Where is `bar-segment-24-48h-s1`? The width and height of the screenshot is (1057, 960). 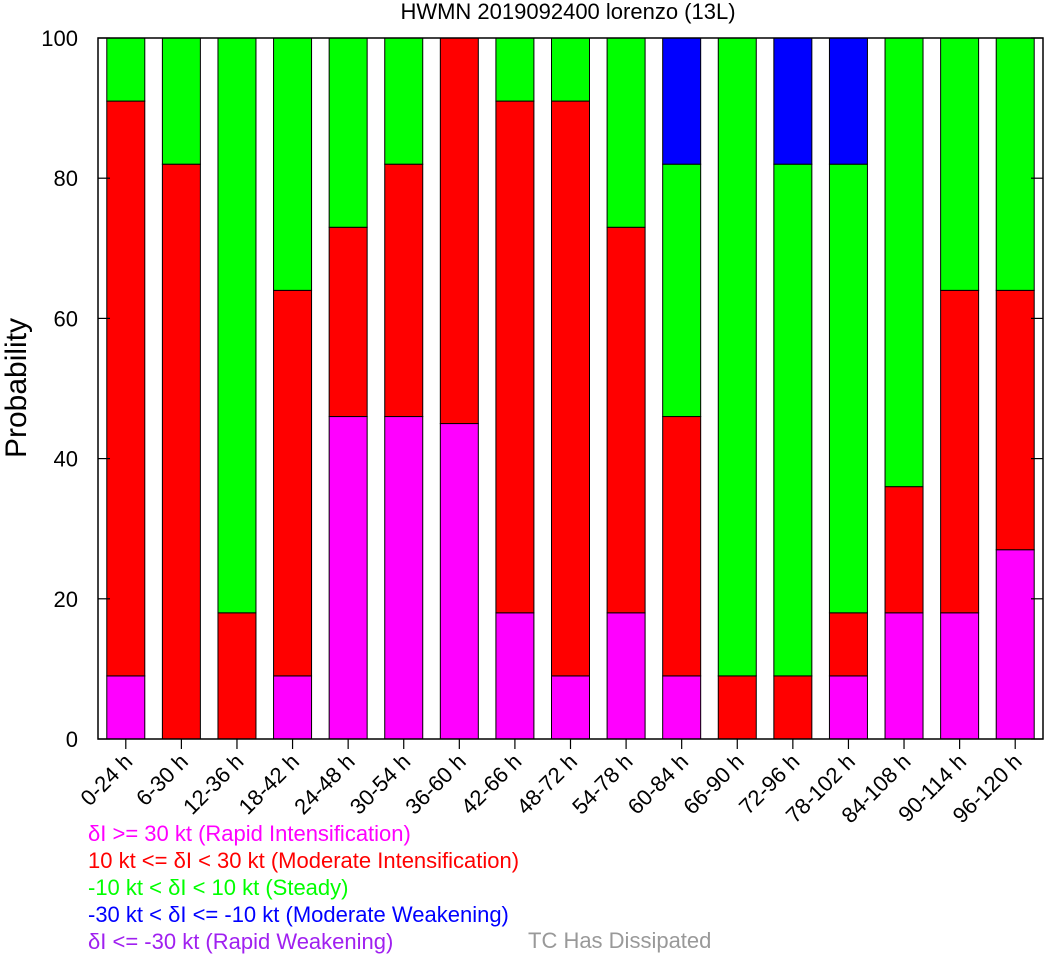
bar-segment-24-48h-s1 is located at coordinates (348, 322).